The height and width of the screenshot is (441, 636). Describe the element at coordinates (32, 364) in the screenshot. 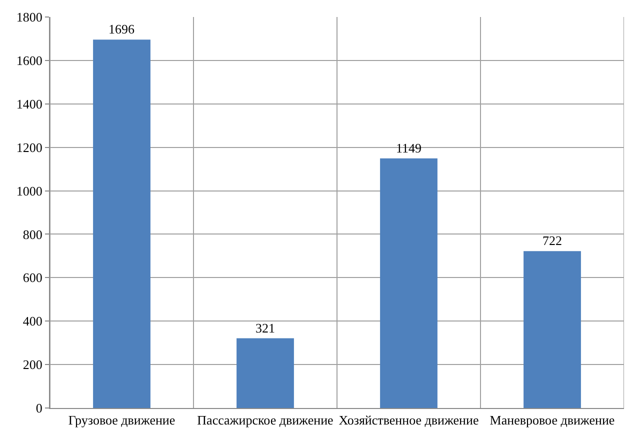

I see `y-tick-label: 200` at that location.